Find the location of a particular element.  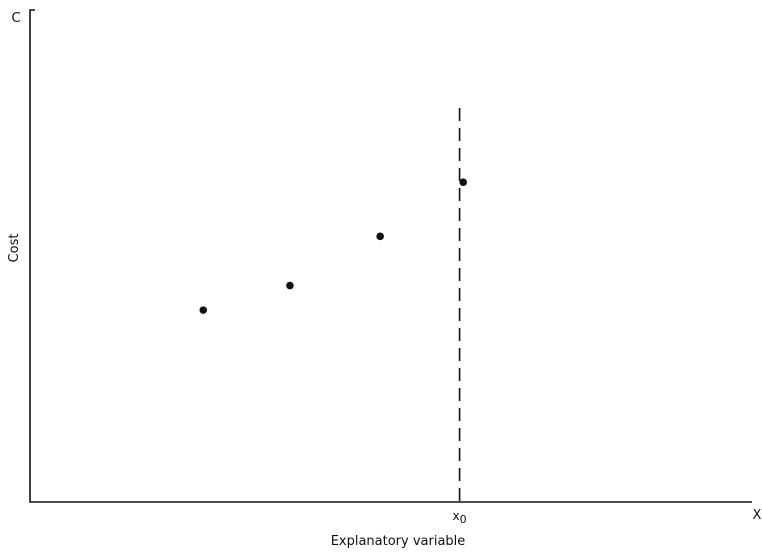

y-axis-letter: C is located at coordinates (15, 18).